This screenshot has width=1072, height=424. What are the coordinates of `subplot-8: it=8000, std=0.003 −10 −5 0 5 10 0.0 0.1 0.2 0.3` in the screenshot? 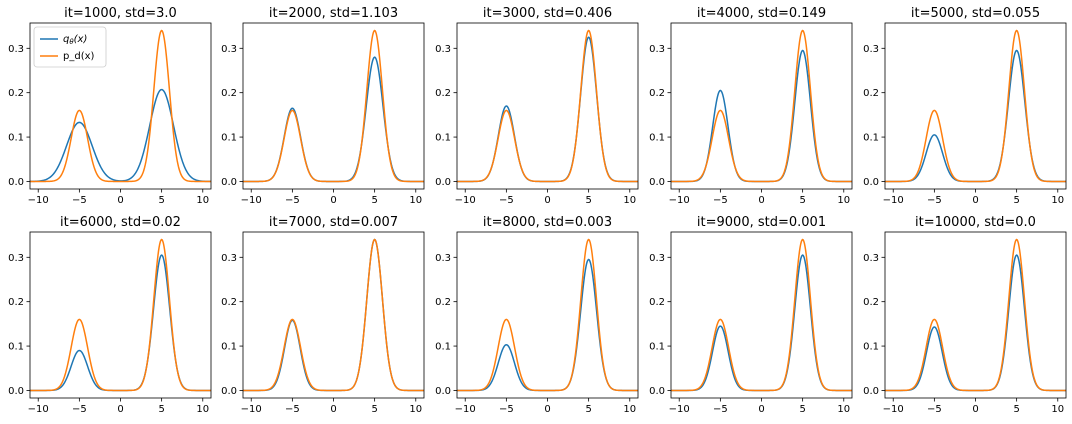 It's located at (537, 315).